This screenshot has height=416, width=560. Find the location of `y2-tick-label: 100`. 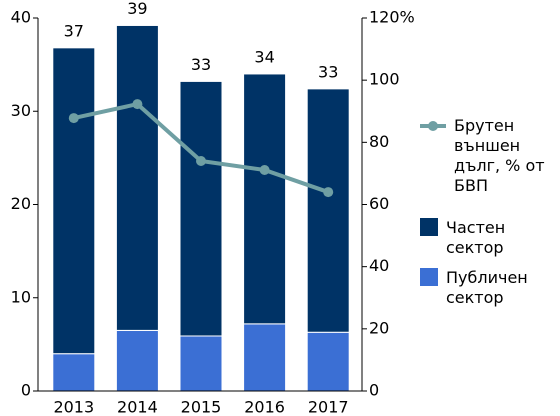

y2-tick-label: 100 is located at coordinates (384, 79).